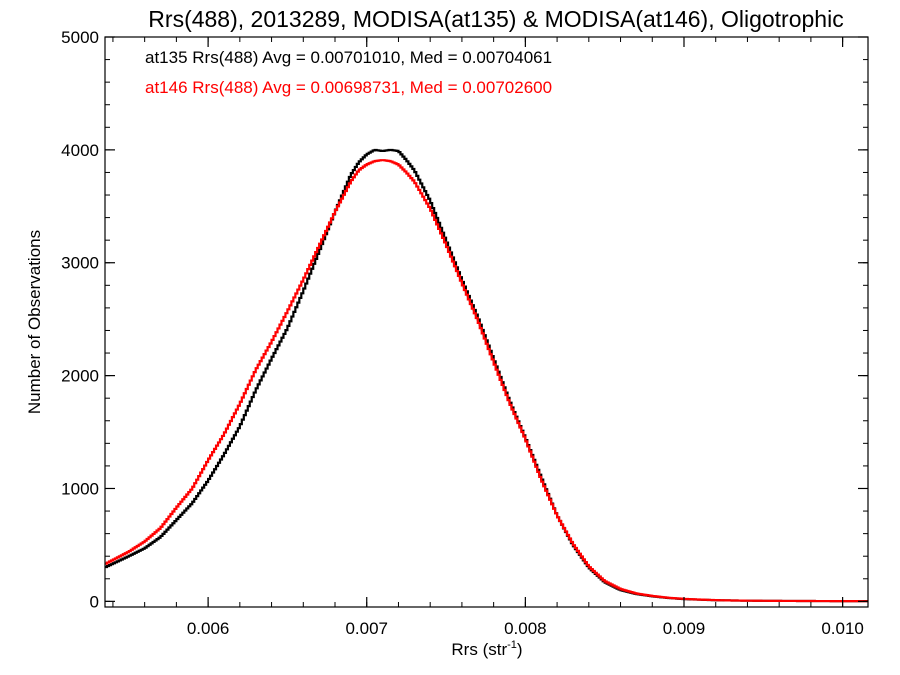 The width and height of the screenshot is (900, 675). Describe the element at coordinates (842, 628) in the screenshot. I see `x-tick-label: 0.010` at that location.